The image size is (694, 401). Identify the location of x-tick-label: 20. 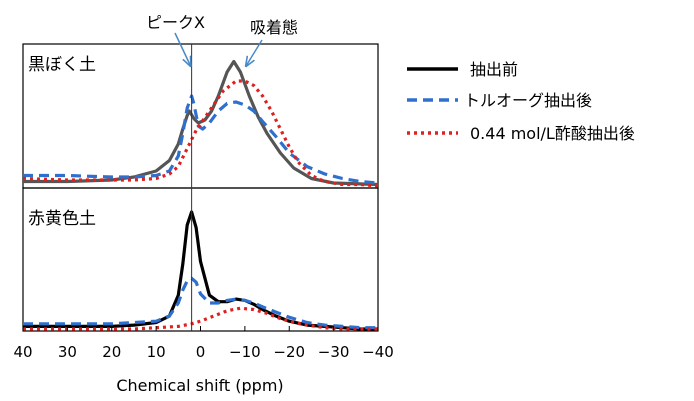
(111, 352).